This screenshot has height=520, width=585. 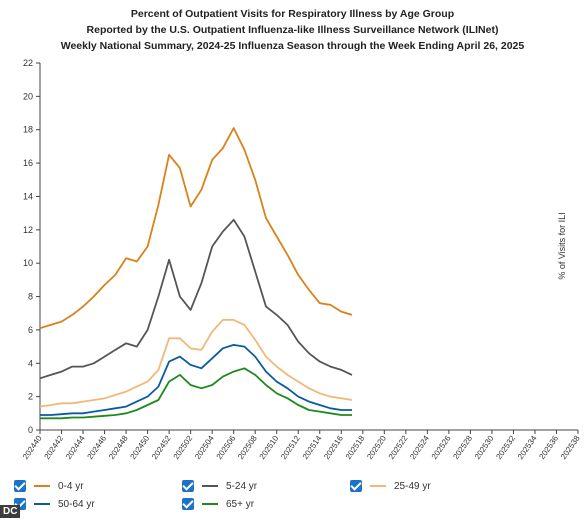 What do you see at coordinates (484, 447) in the screenshot?
I see `x-tick-label: 202530` at bounding box center [484, 447].